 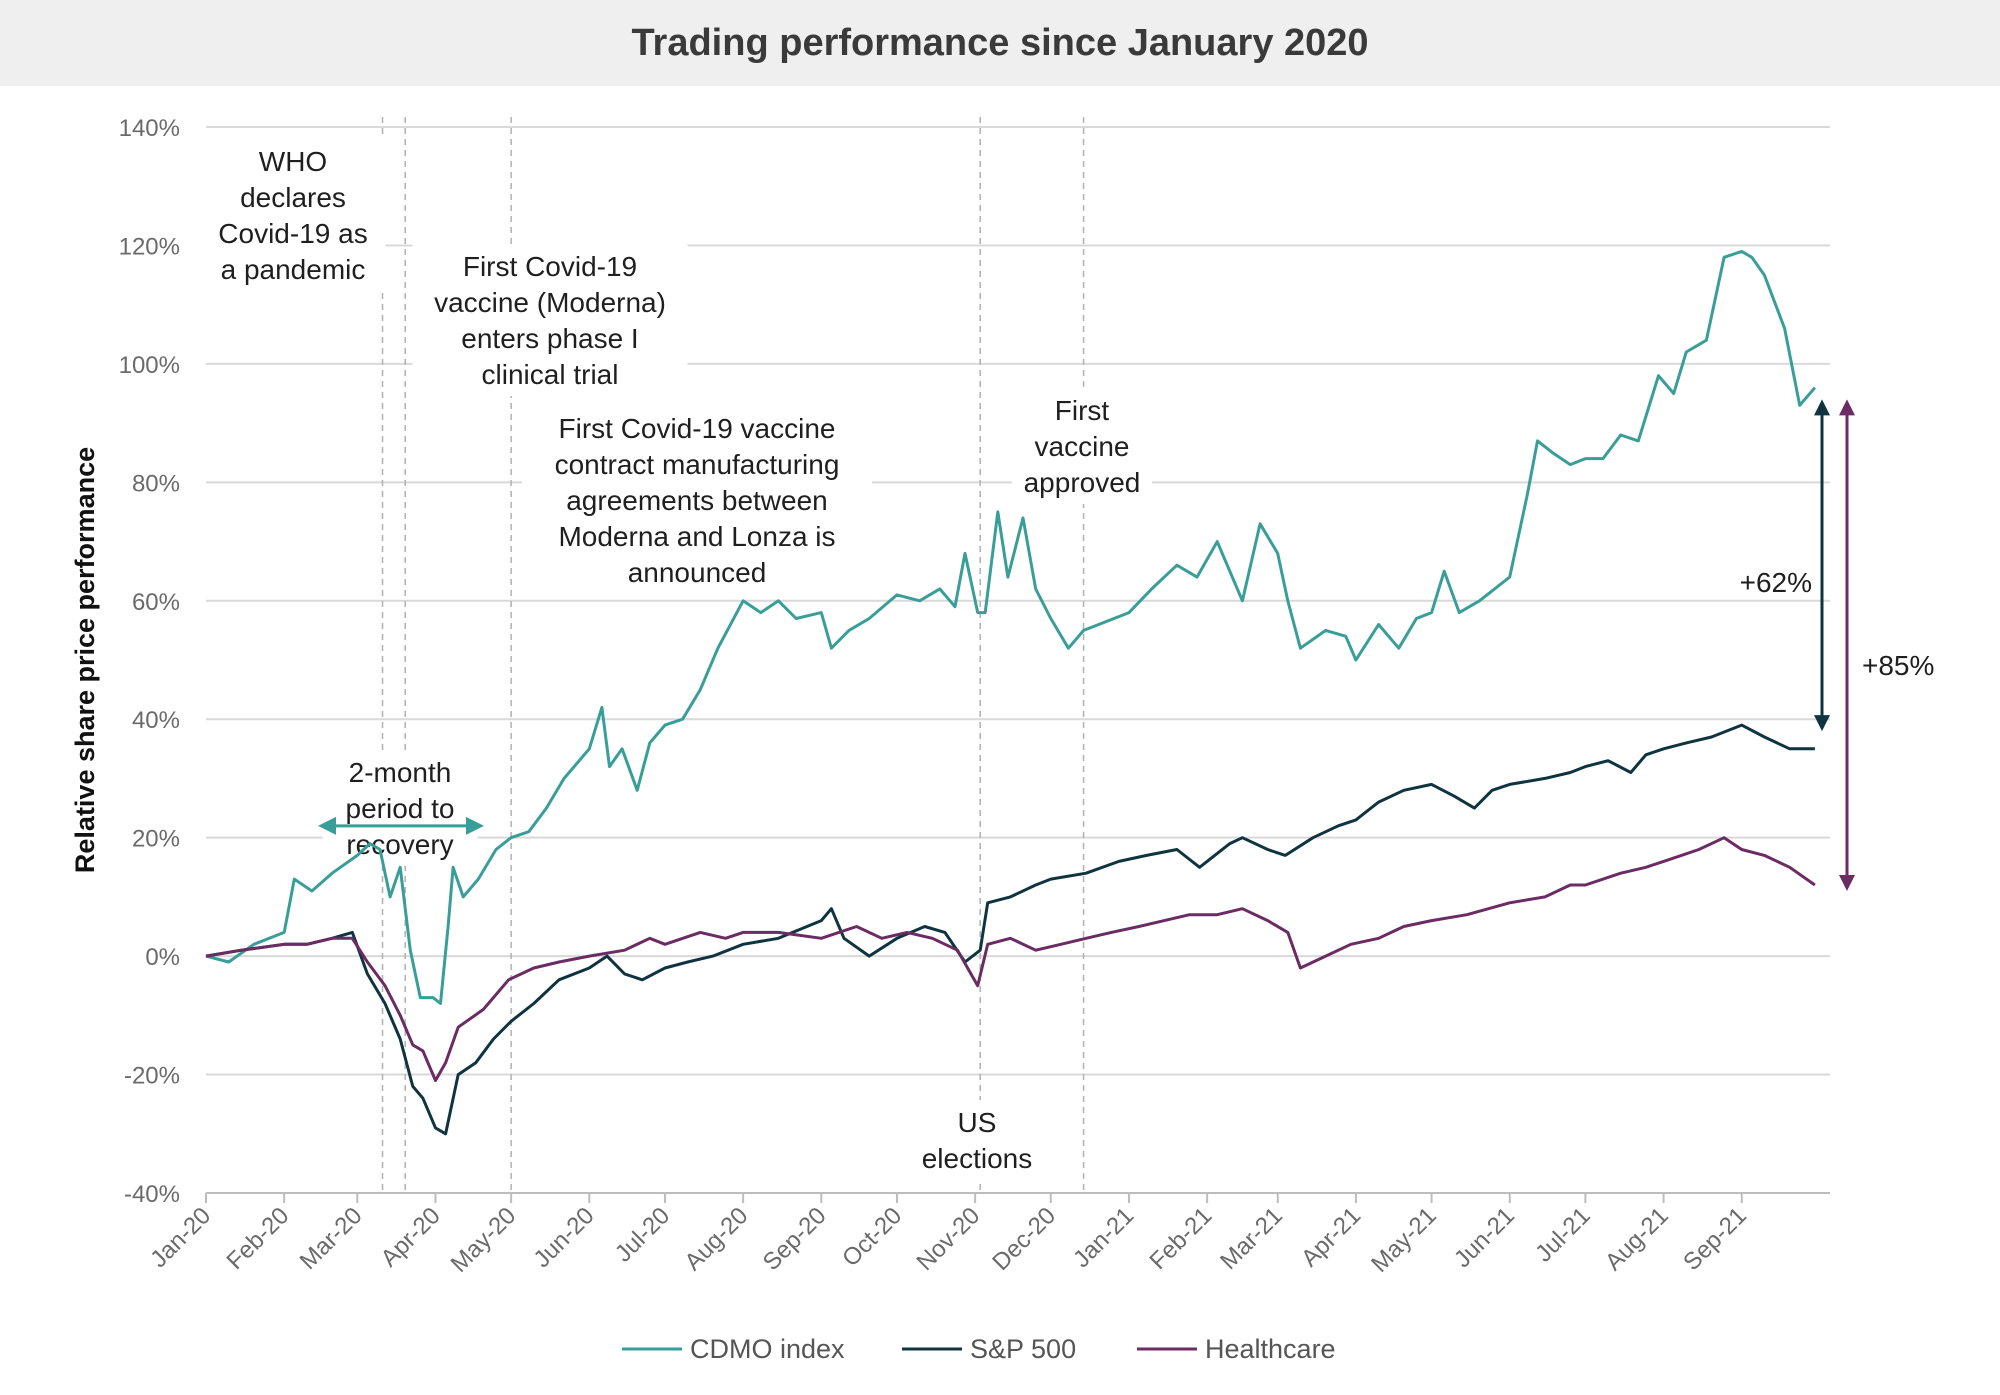 What do you see at coordinates (977, 1158) in the screenshot?
I see `us-elections-annotation-line: elections` at bounding box center [977, 1158].